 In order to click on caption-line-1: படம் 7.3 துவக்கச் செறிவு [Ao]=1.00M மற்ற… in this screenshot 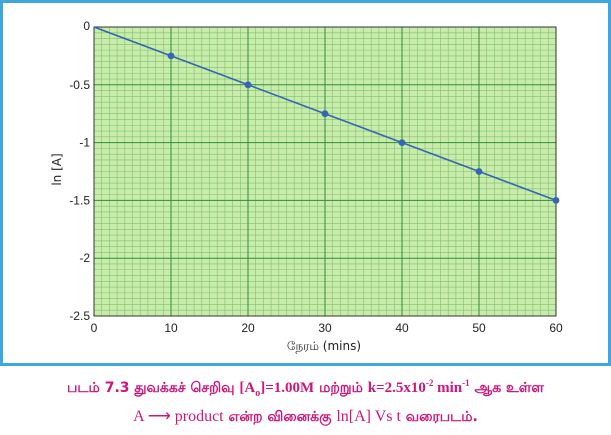, I will do `click(305, 388)`.